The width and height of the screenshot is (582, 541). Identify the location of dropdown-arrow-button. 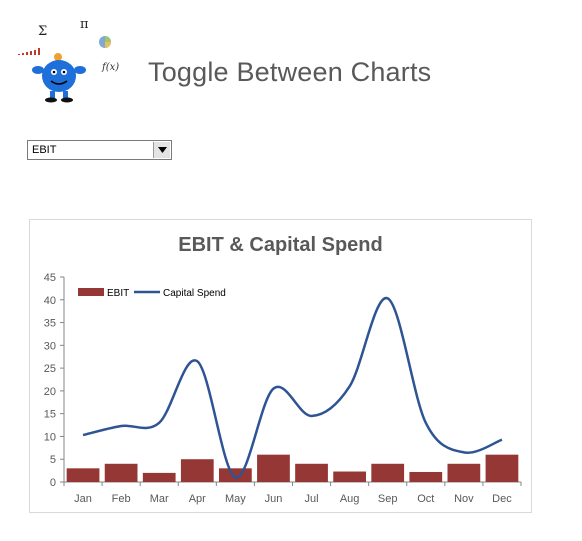
(161, 150).